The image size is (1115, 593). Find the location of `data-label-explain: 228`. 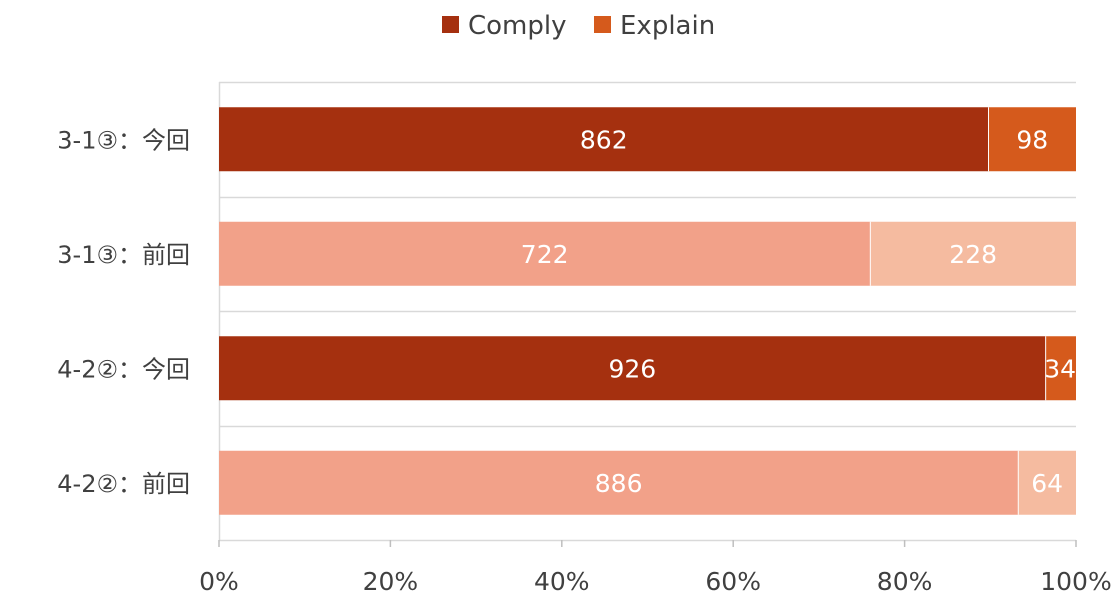

data-label-explain: 228 is located at coordinates (973, 254).